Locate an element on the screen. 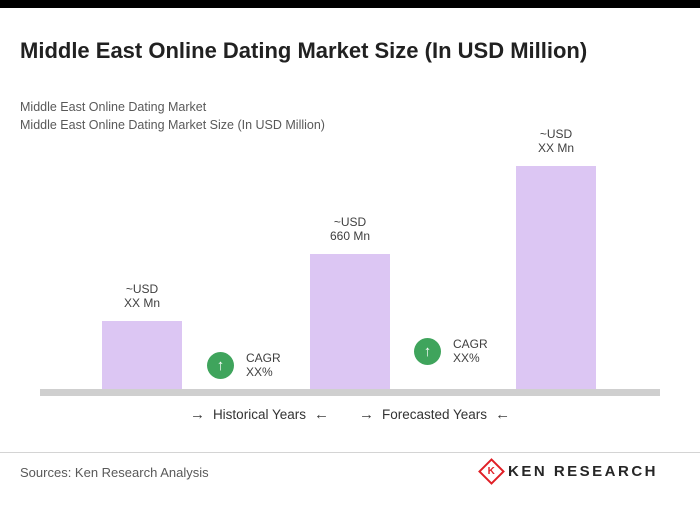 Image resolution: width=700 pixels, height=520 pixels. bar-group-historical: ~USD XX Mn is located at coordinates (142, 335).